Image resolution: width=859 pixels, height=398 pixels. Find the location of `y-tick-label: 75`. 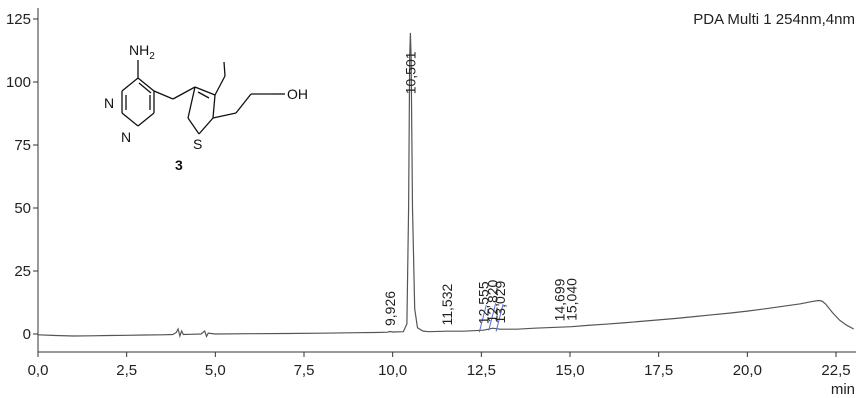

y-tick-label: 75 is located at coordinates (22, 145).